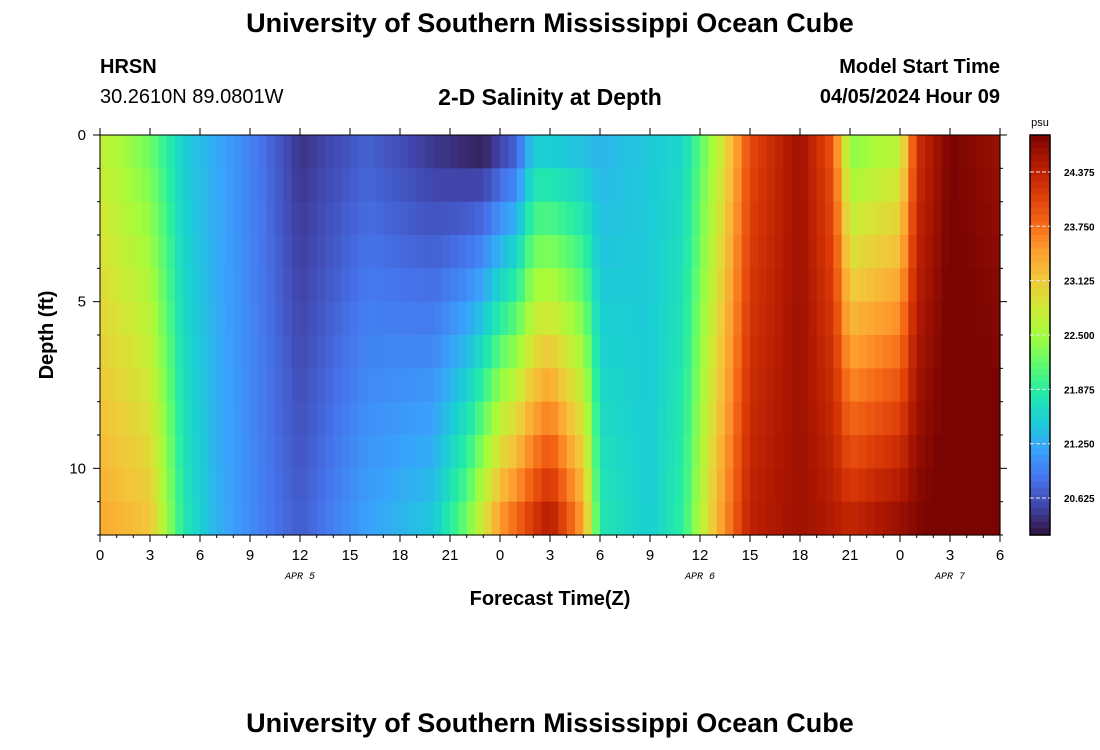 The width and height of the screenshot is (1100, 750). Describe the element at coordinates (1000, 555) in the screenshot. I see `x-tick-label: 6` at that location.